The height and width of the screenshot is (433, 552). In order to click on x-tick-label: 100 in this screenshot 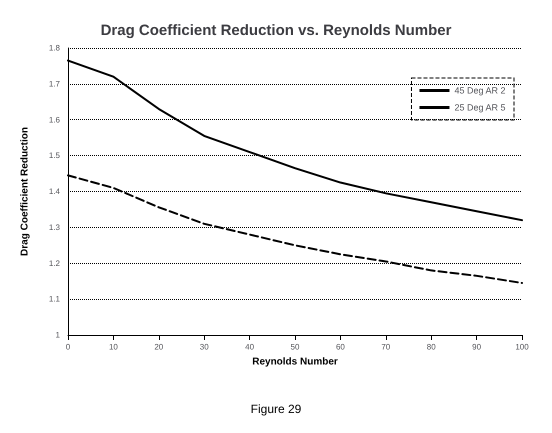, I will do `click(522, 347)`.